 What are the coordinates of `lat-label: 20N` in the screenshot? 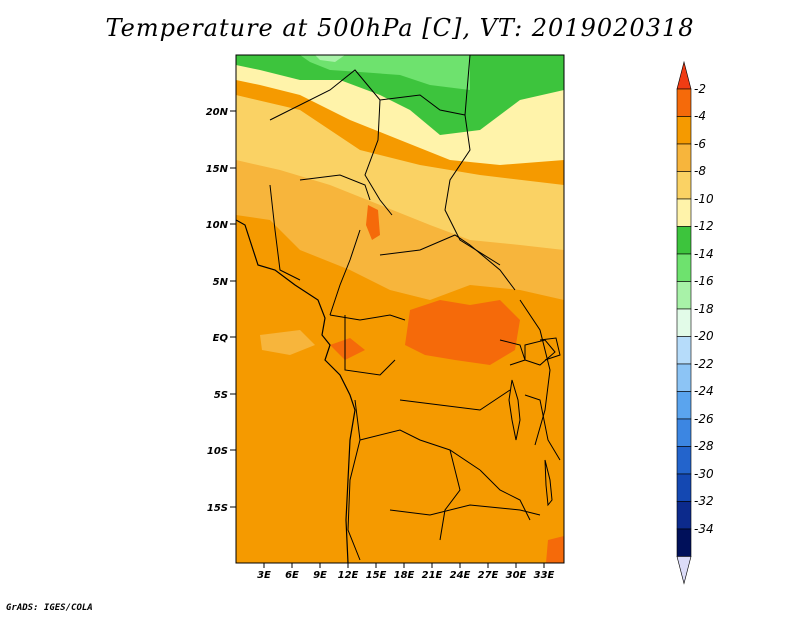 It's located at (217, 112).